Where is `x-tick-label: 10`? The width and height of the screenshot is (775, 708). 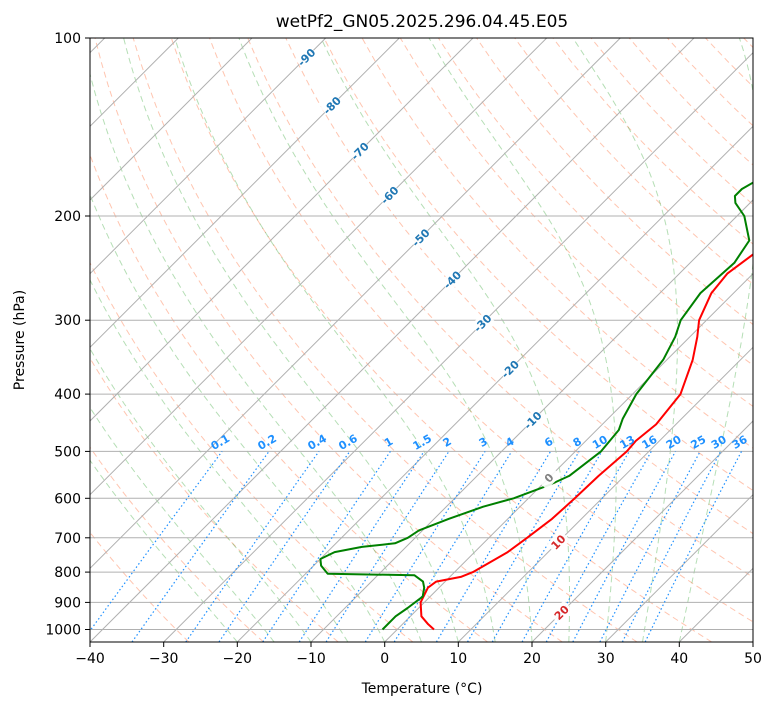 x-tick-label: 10 is located at coordinates (458, 659).